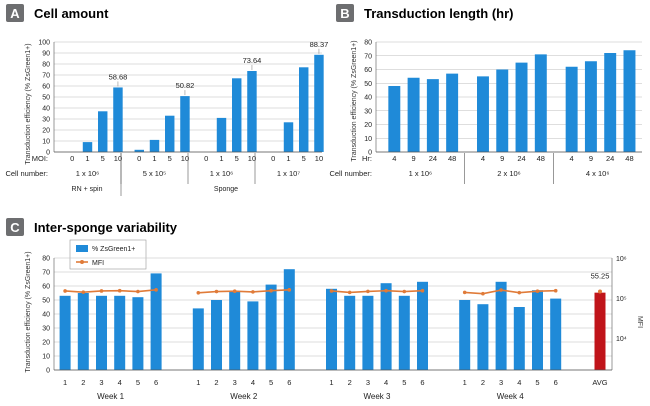 The width and height of the screenshot is (650, 406). Describe the element at coordinates (244, 396) in the screenshot. I see `week-label: Week 2` at that location.